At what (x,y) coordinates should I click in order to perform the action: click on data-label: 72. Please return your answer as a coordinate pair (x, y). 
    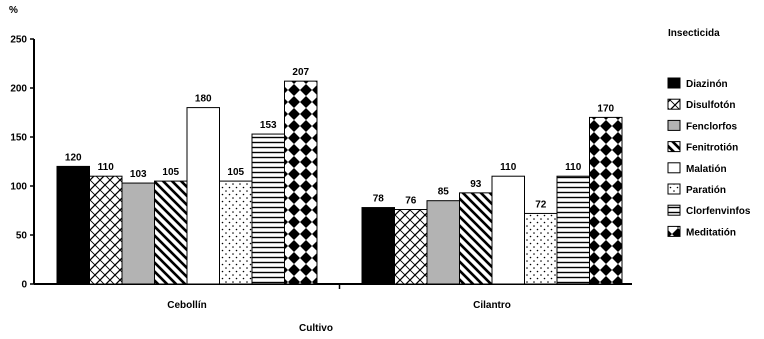
    Looking at the image, I should click on (541, 204).